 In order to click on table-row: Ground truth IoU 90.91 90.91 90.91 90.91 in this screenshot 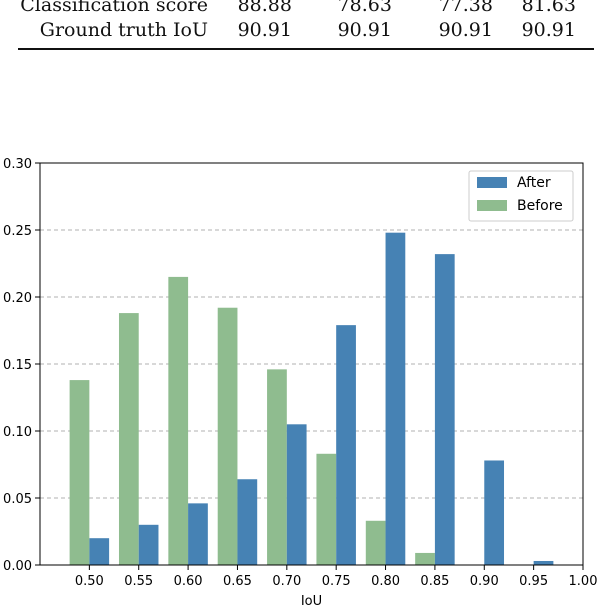, I will do `click(299, 30)`.